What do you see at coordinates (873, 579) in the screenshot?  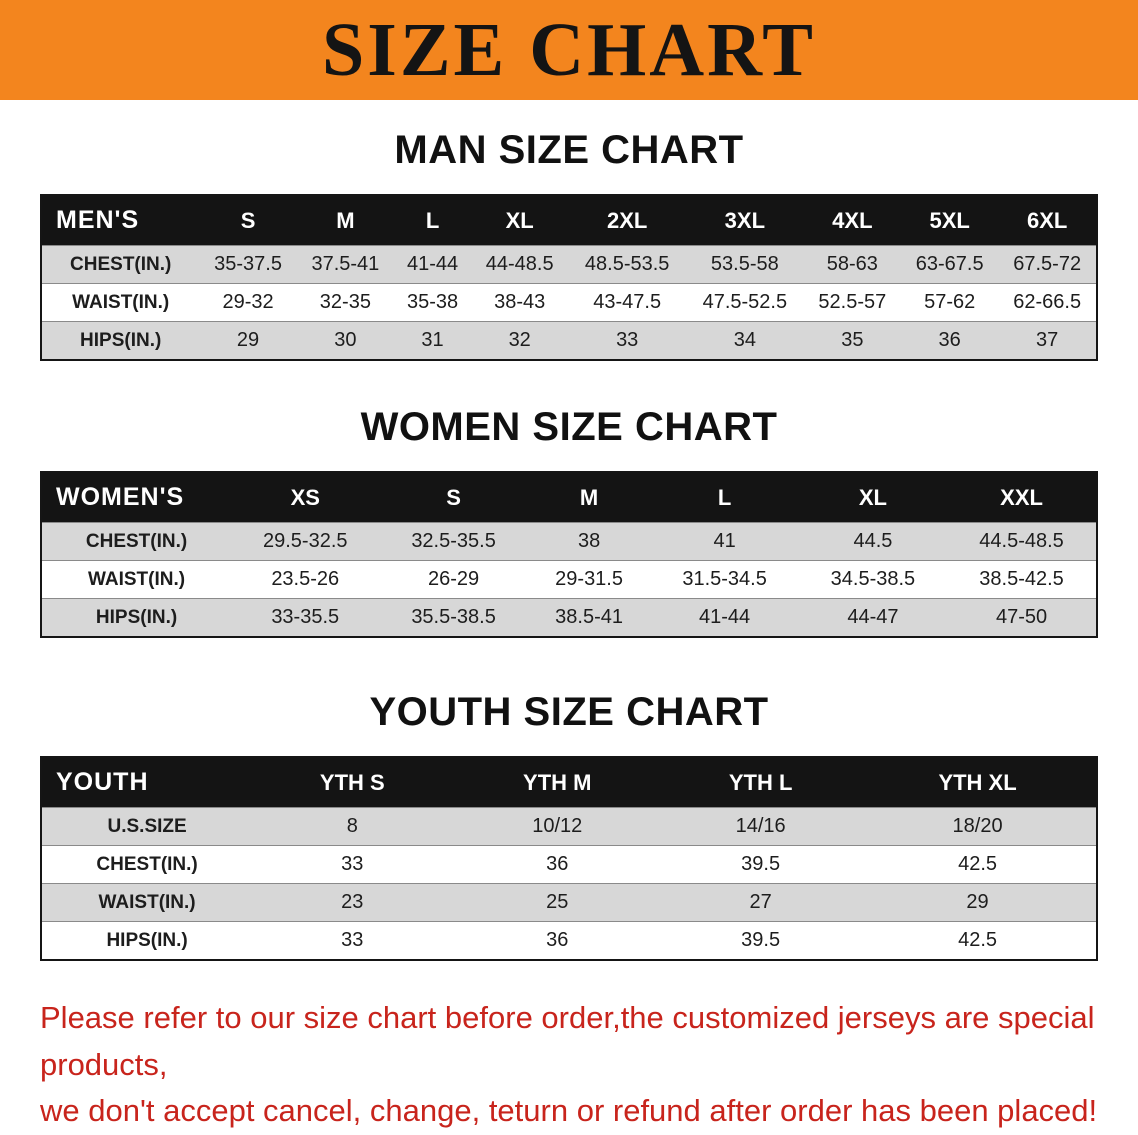 I see `size-value-cell: 34.5-38.5` at bounding box center [873, 579].